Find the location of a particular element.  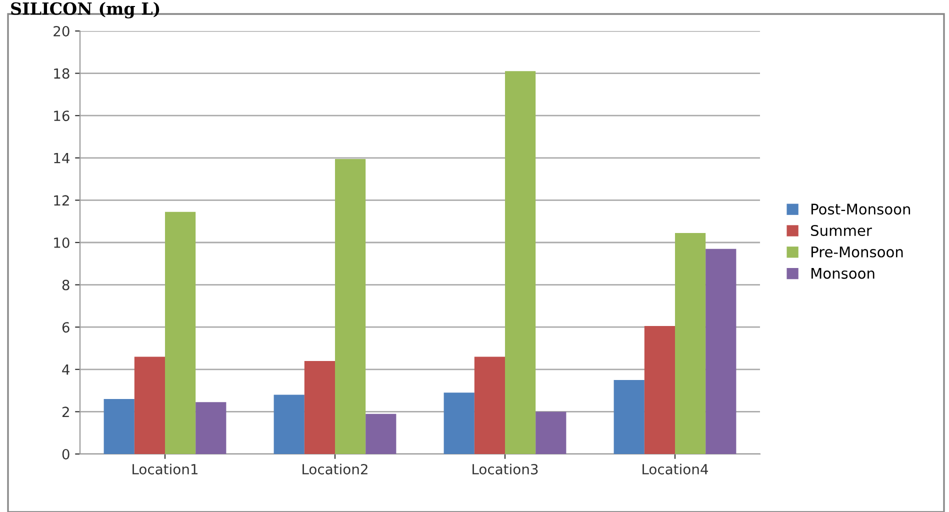

x-tick-label: Location4 is located at coordinates (675, 469).